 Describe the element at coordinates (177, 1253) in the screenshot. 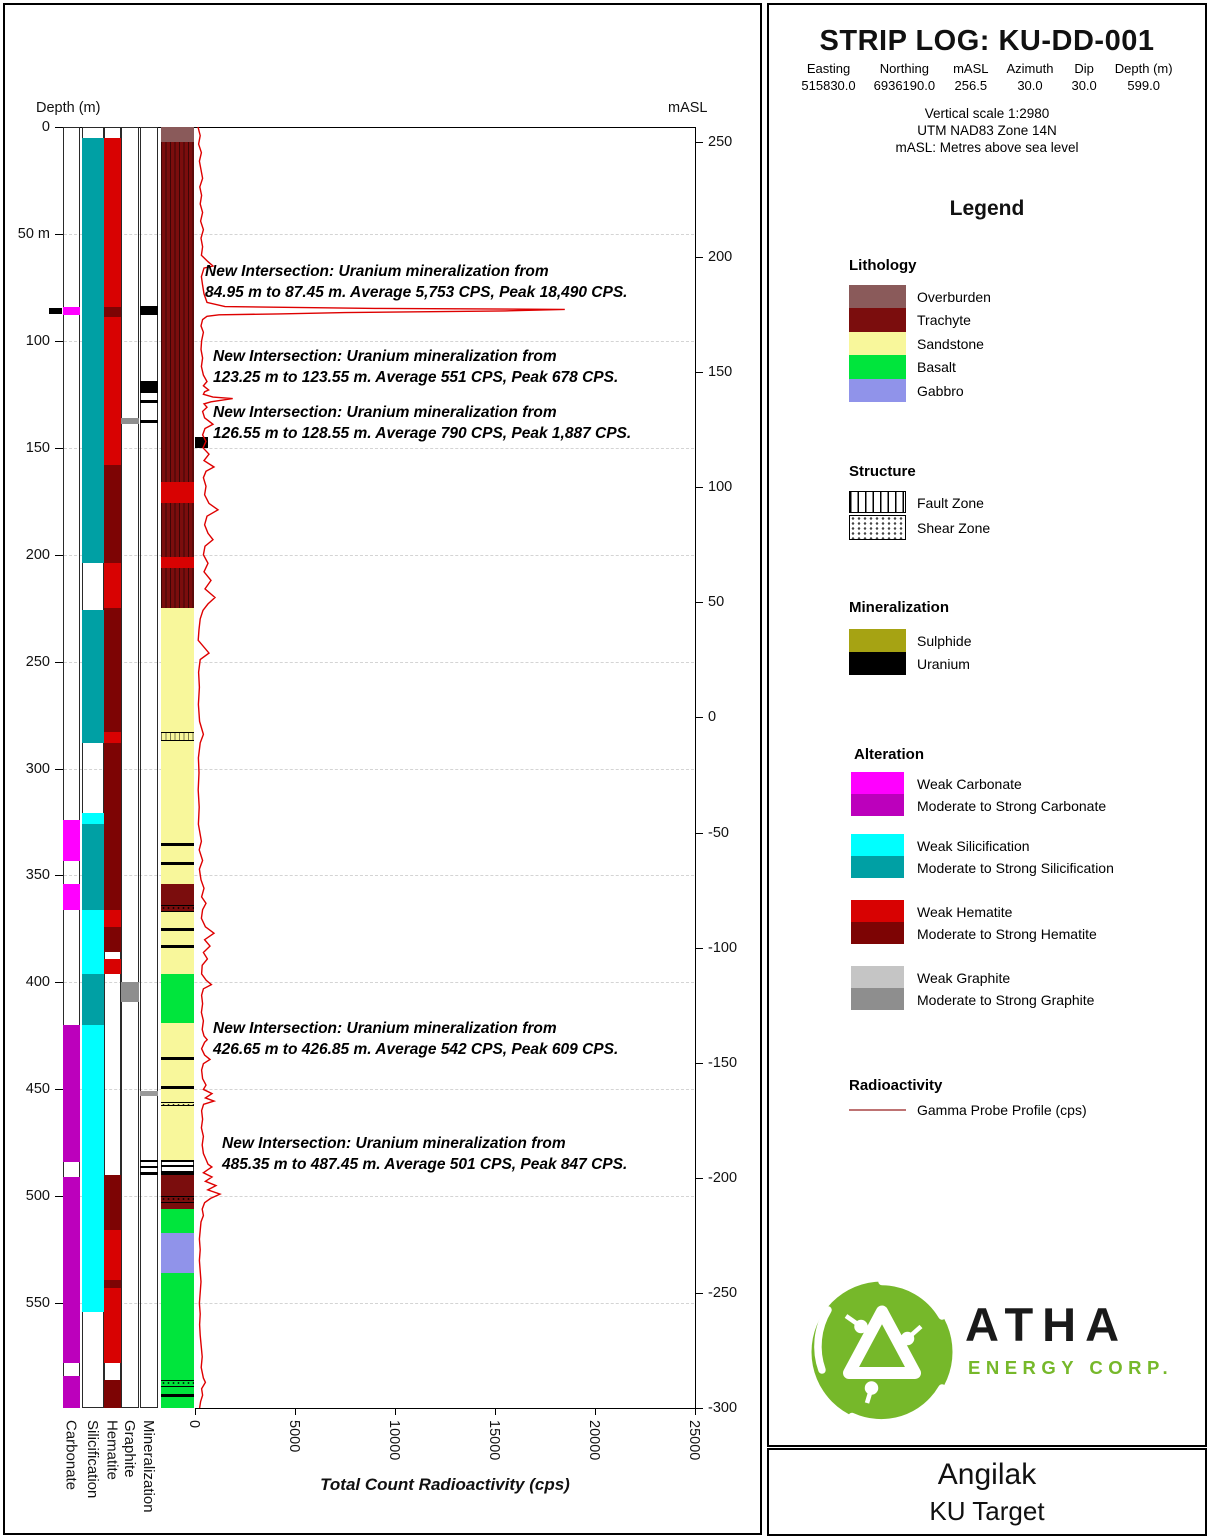

I see `lithology-interval-gabbro` at that location.